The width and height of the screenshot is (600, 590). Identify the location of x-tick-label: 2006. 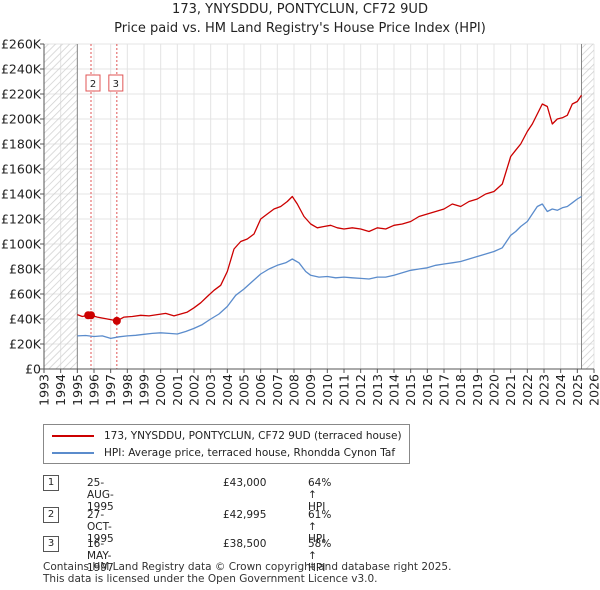
(260, 390).